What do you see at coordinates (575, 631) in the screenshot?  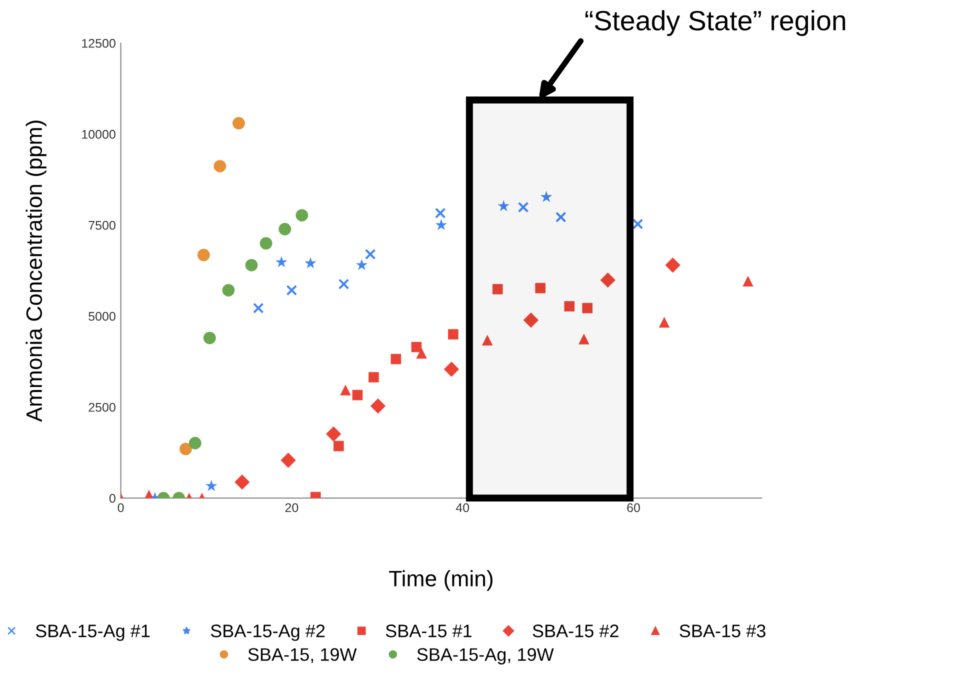 I see `legend-label: SBA-15 #2` at bounding box center [575, 631].